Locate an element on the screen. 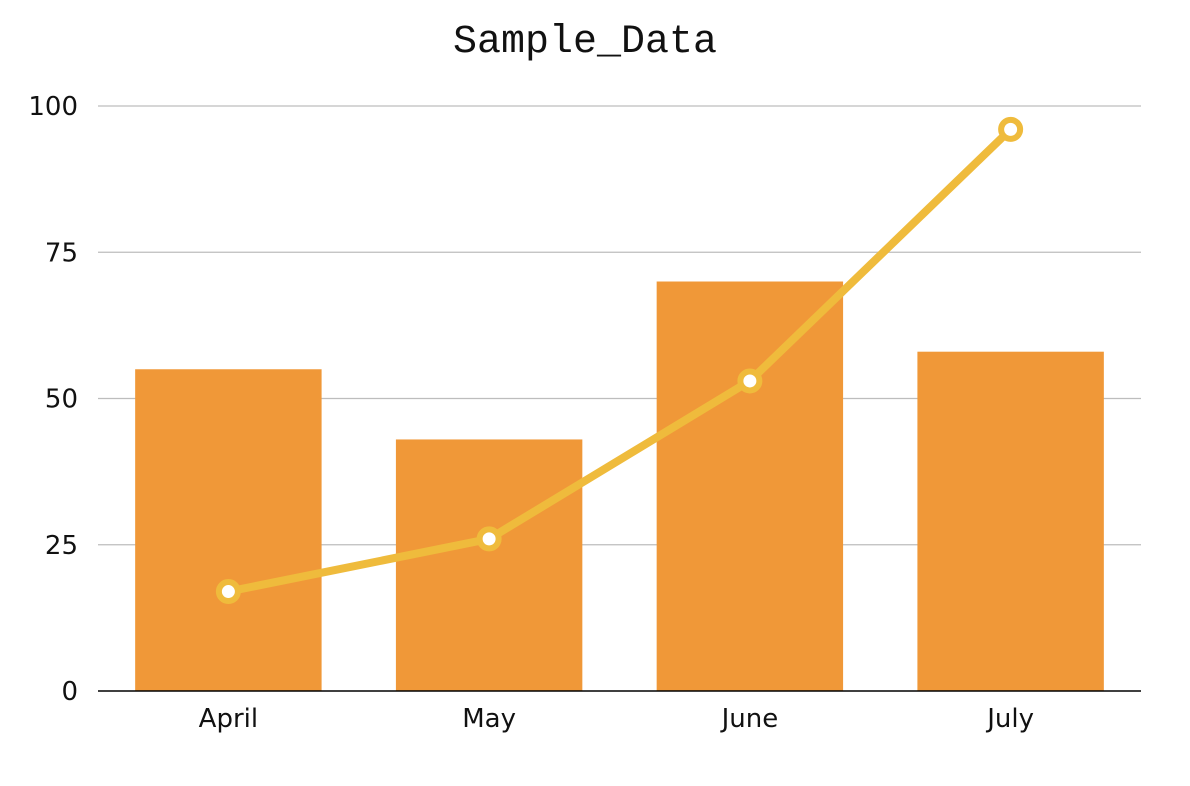  y-axis-ticks: 0 25 50 75 100 is located at coordinates (53, 399).